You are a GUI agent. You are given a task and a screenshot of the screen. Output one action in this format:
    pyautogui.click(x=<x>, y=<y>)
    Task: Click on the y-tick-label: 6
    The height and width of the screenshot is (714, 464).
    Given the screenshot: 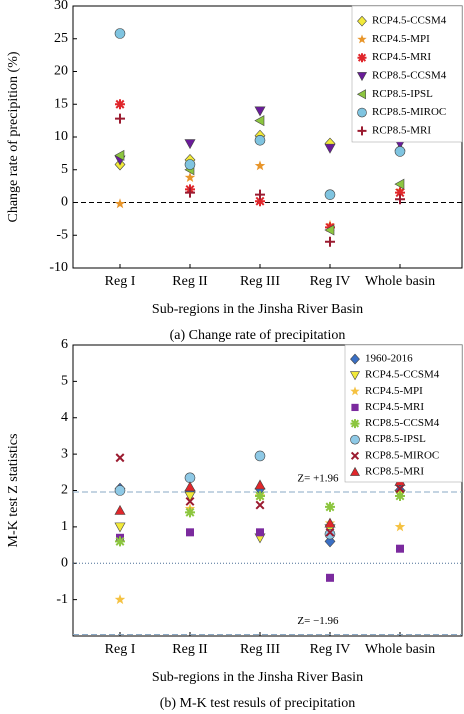 What is the action you would take?
    pyautogui.click(x=64, y=344)
    